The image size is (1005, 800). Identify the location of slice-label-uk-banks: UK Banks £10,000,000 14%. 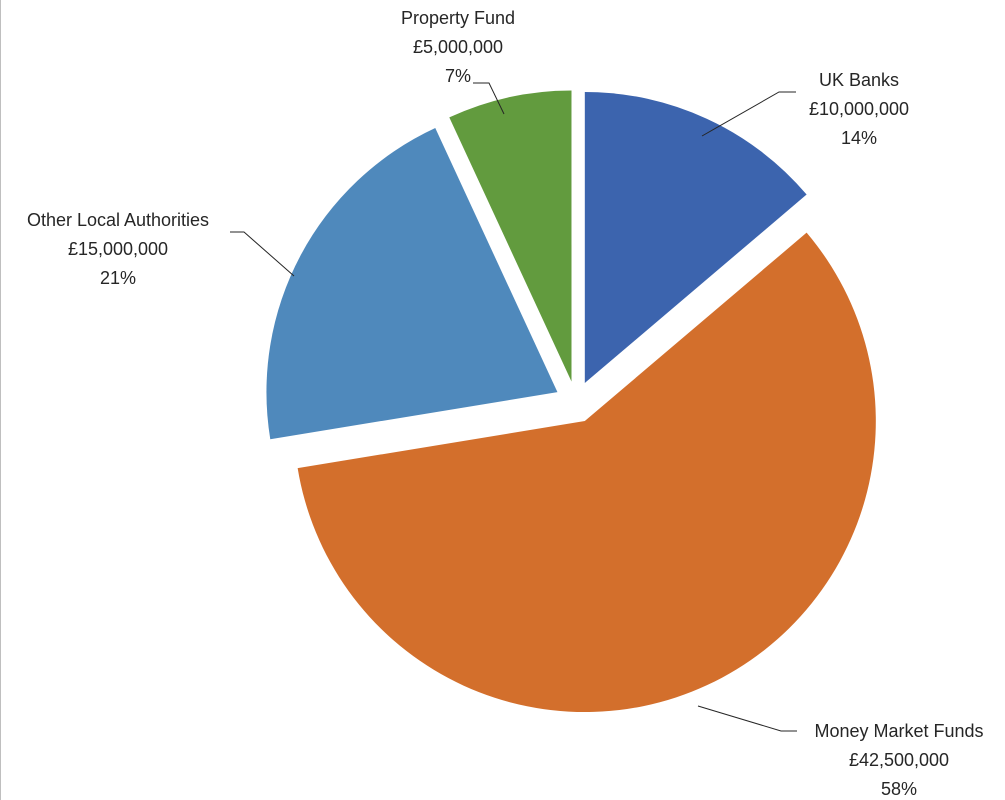
(859, 109).